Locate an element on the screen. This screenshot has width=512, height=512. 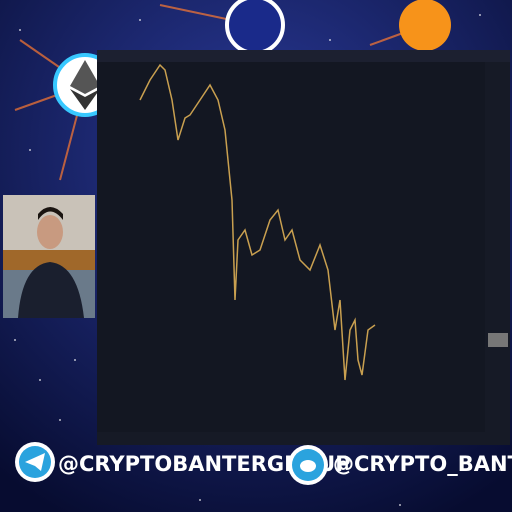
ethereum-glyph is located at coordinates (85, 77).